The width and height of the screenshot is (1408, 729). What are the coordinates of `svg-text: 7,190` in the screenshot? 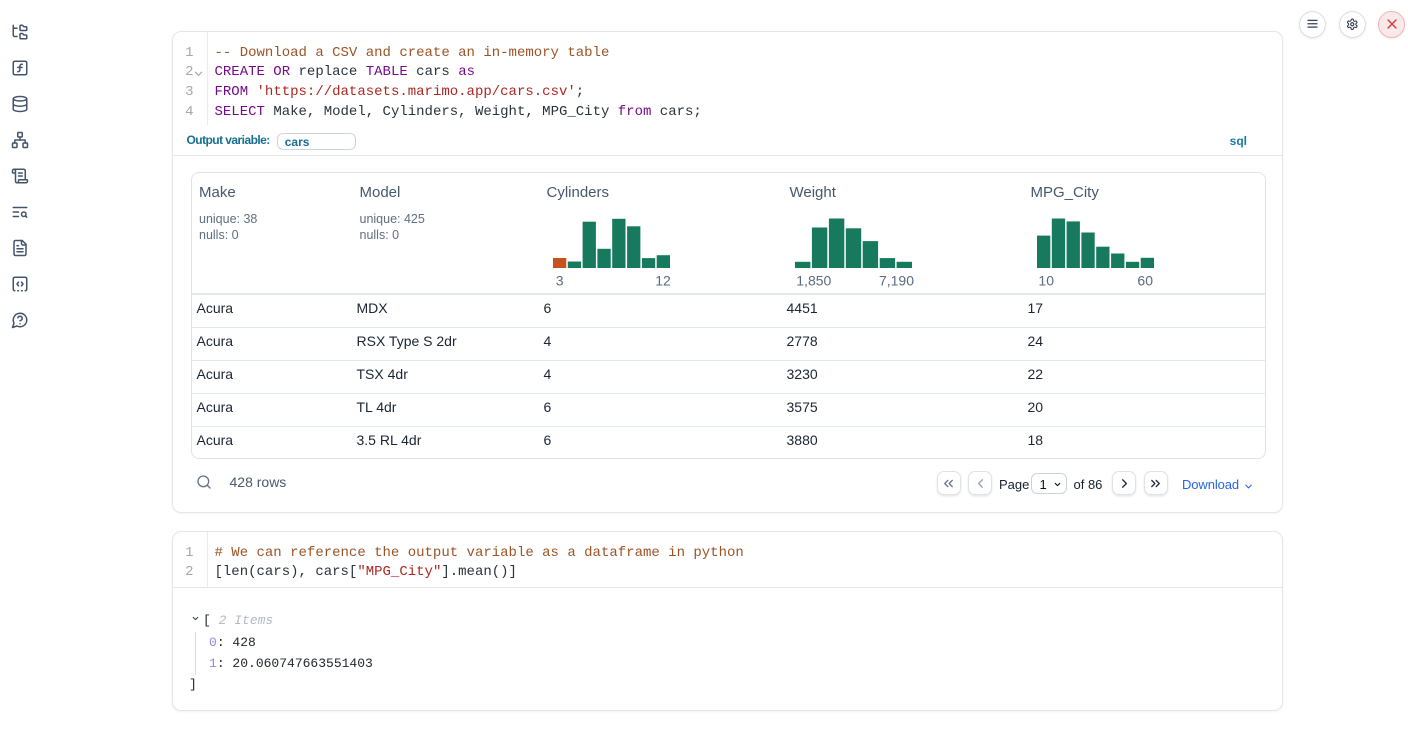 It's located at (895, 280).